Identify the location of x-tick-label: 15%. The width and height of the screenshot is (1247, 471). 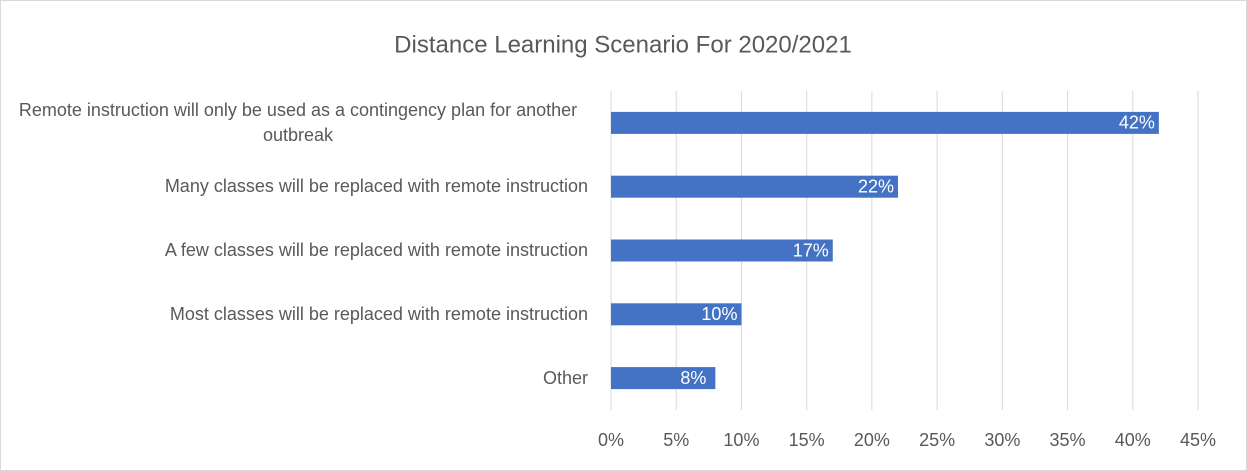
(807, 440).